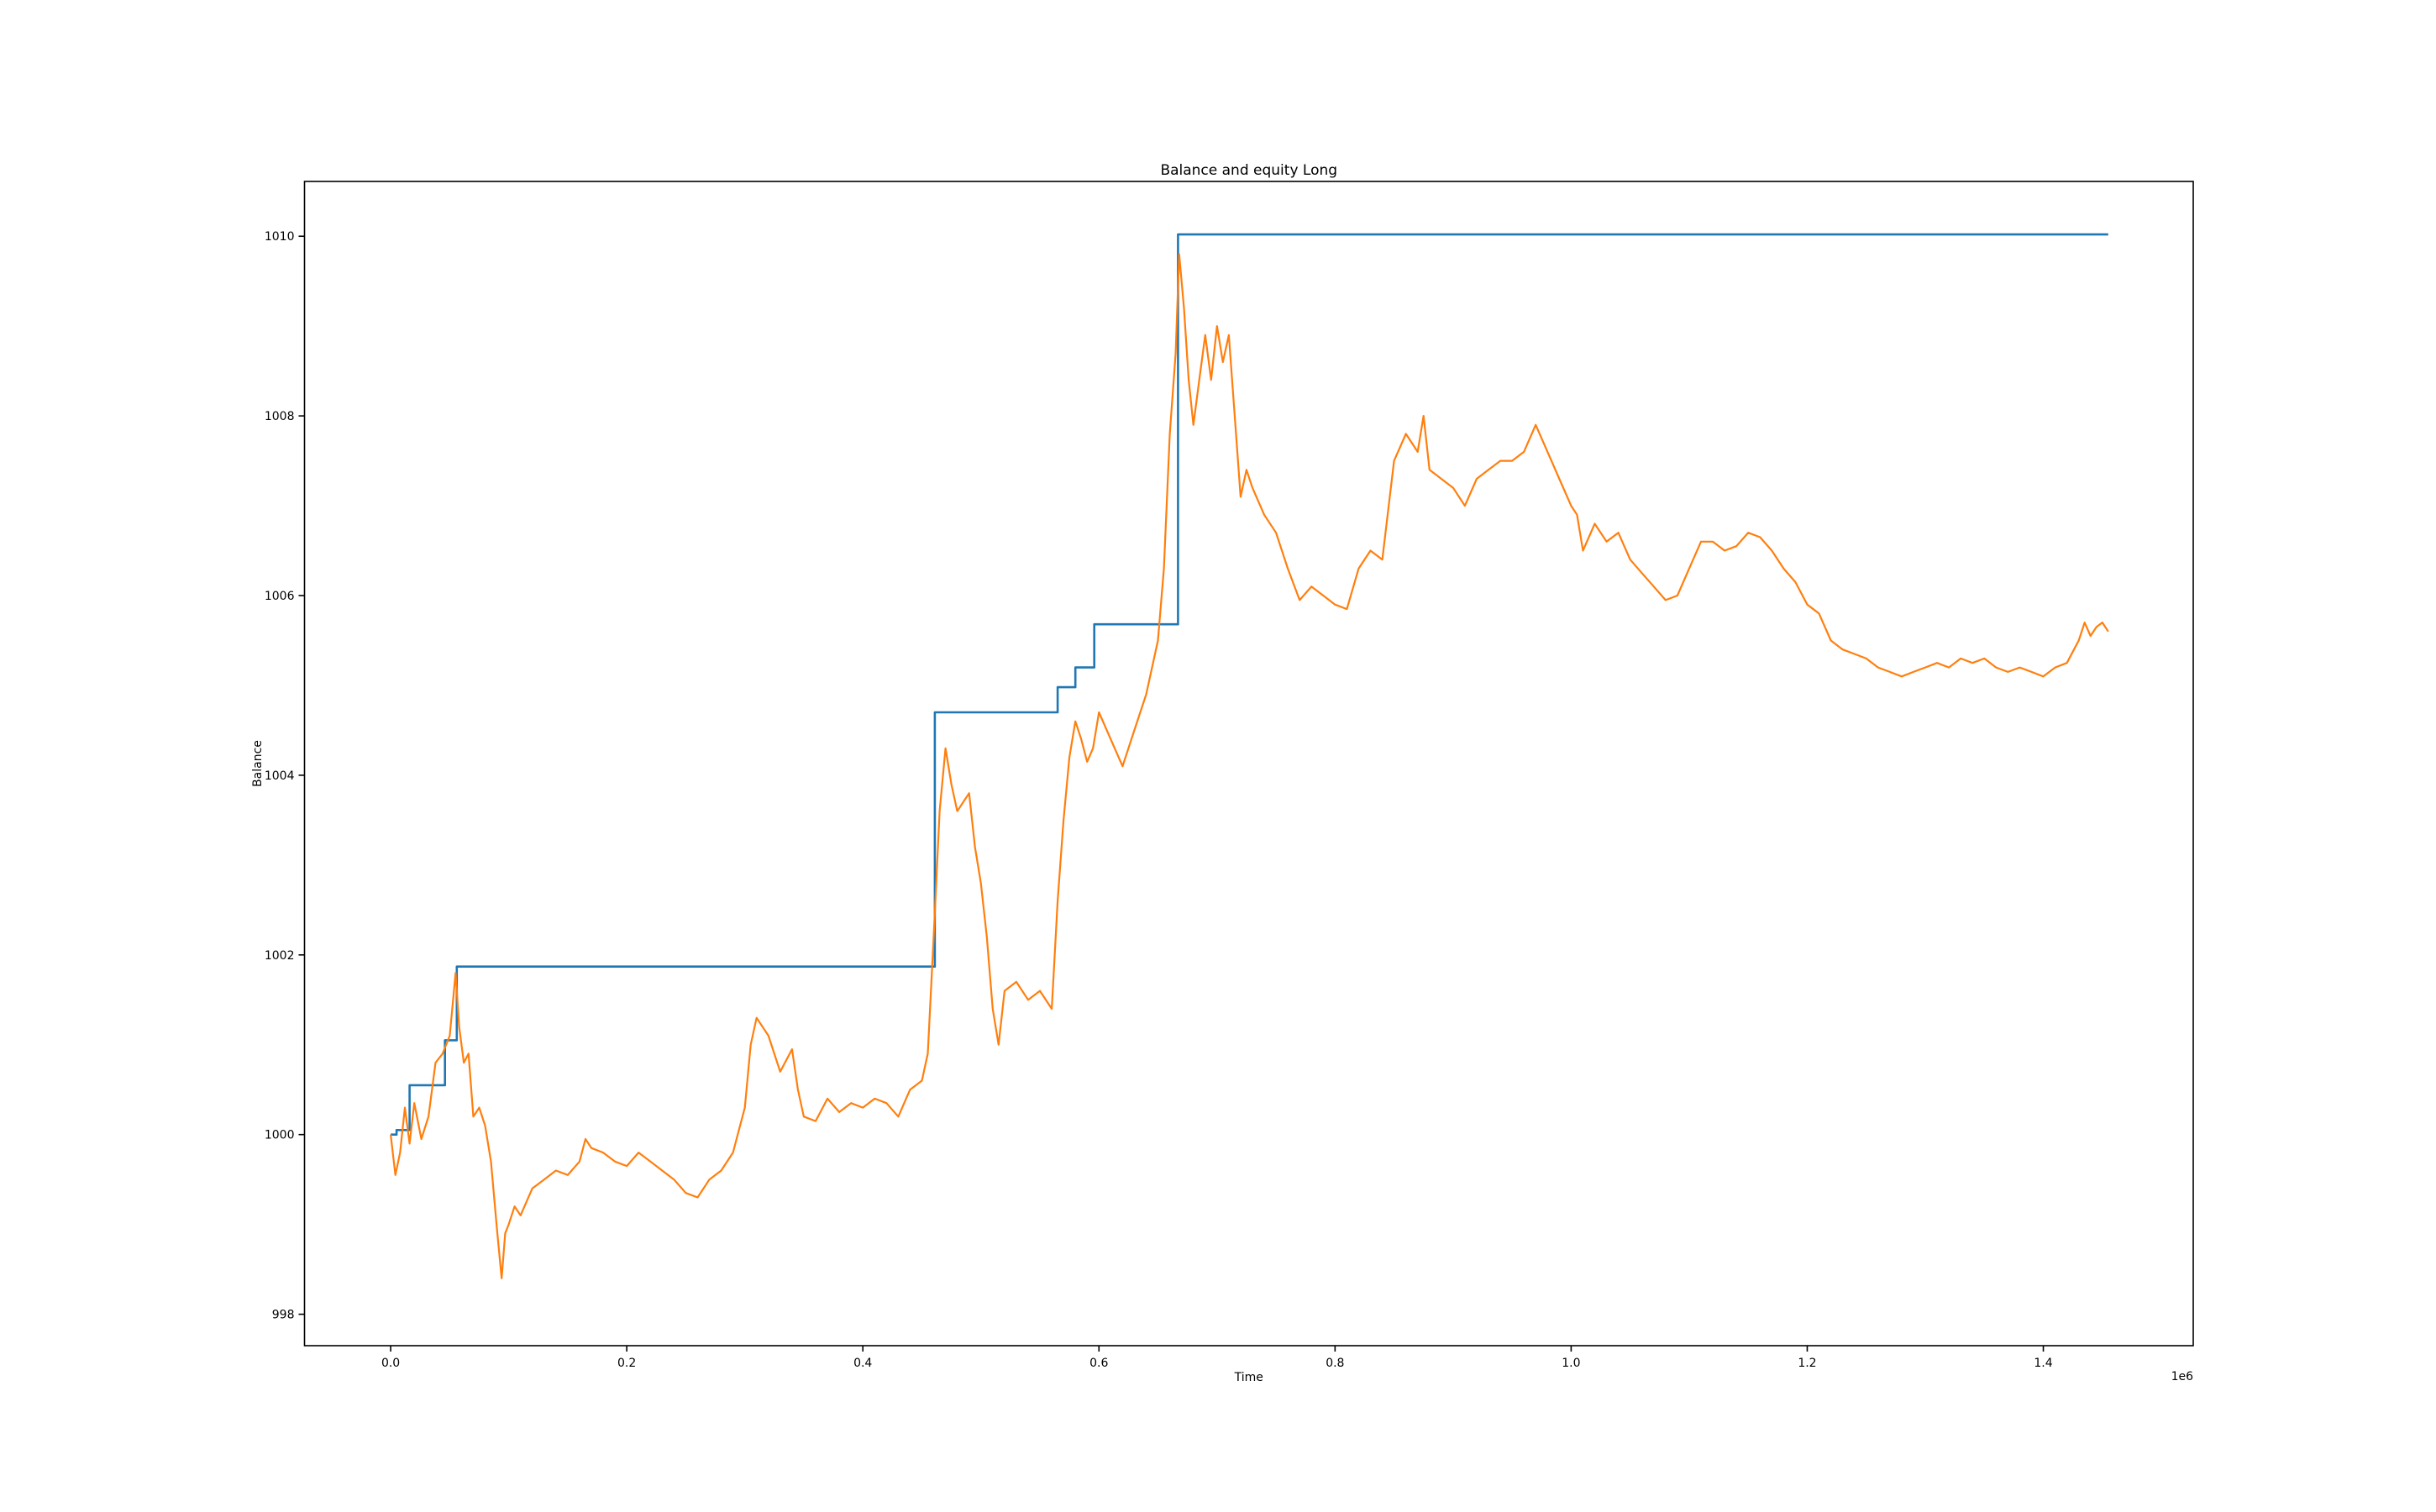  What do you see at coordinates (1335, 1363) in the screenshot?
I see `x-tick-label: 0.8` at bounding box center [1335, 1363].